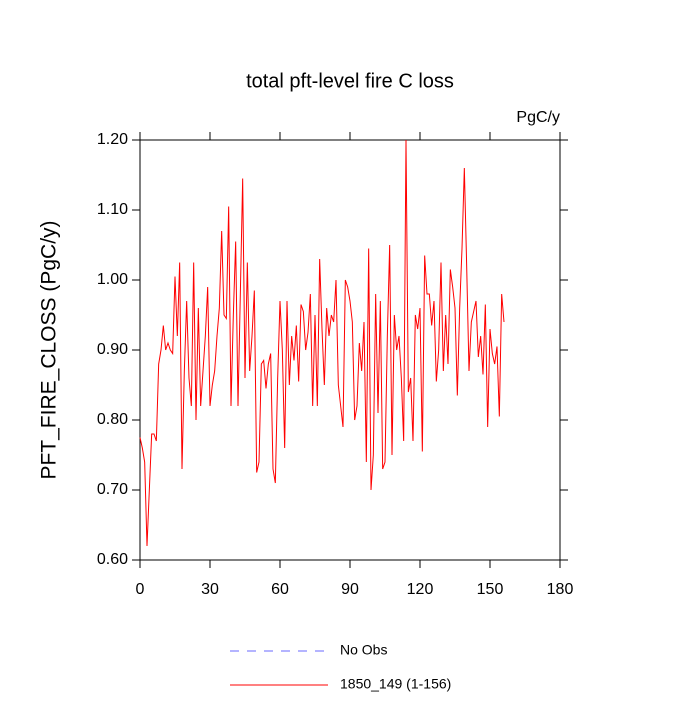 This screenshot has width=700, height=705. Describe the element at coordinates (395, 684) in the screenshot. I see `legend-label: 1850_149 (1-156)` at that location.